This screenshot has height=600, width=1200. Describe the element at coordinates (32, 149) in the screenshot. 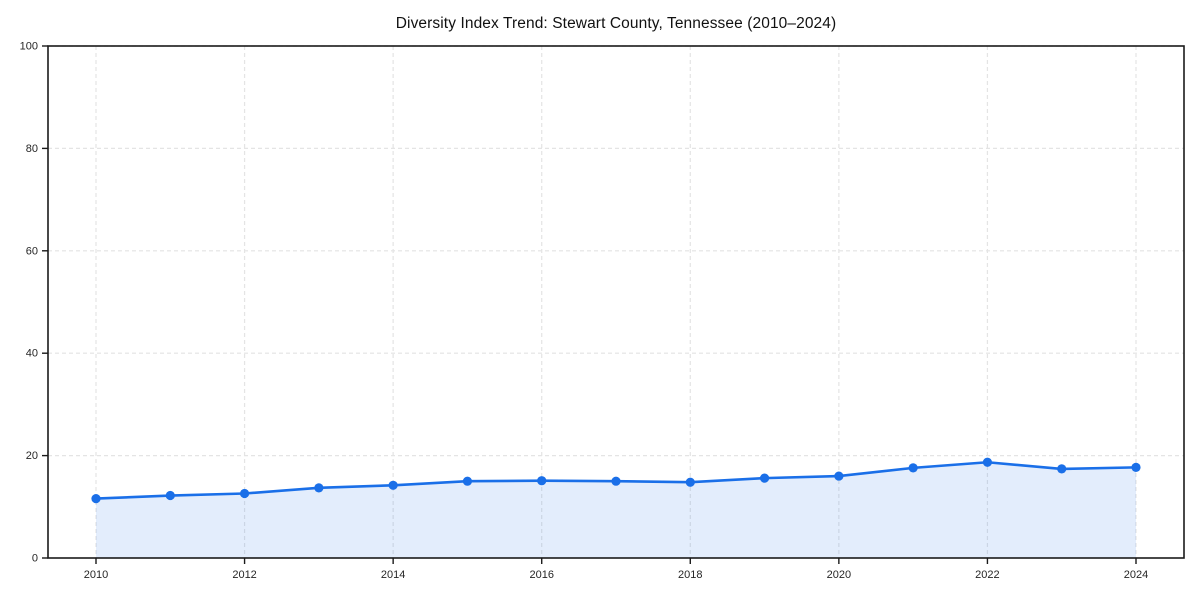

I see `y-tick-label: 80` at that location.